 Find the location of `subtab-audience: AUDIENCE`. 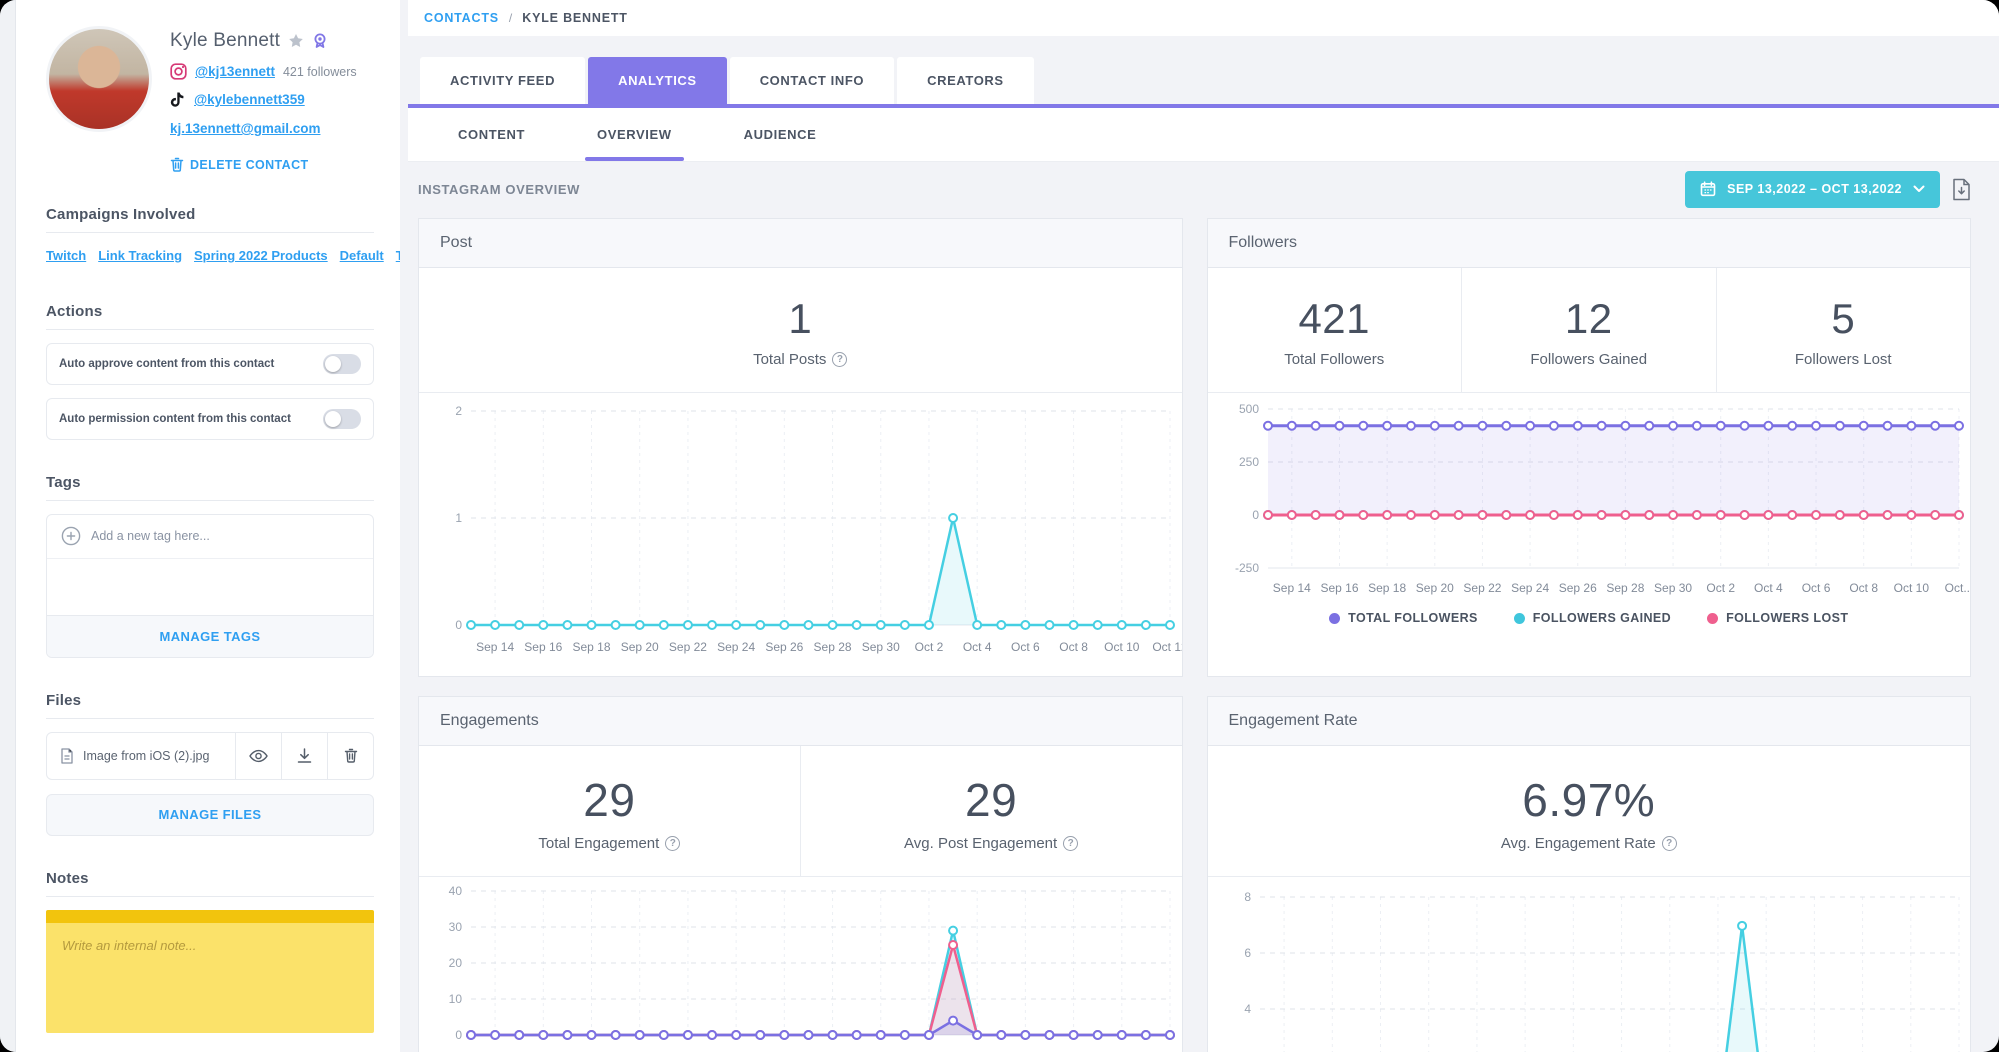

subtab-audience: AUDIENCE is located at coordinates (780, 134).